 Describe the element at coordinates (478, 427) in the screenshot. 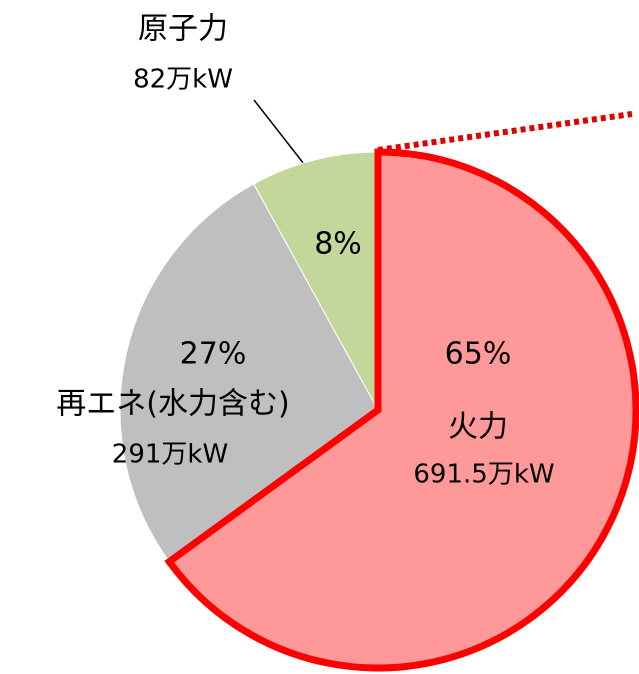

I see `slice-category-label: 火力` at that location.